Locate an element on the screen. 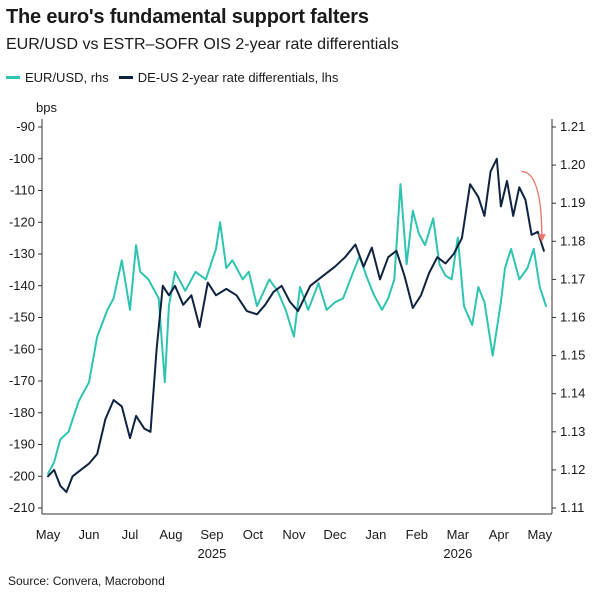 The width and height of the screenshot is (601, 601). right-tick-label: 1.21 is located at coordinates (572, 126).